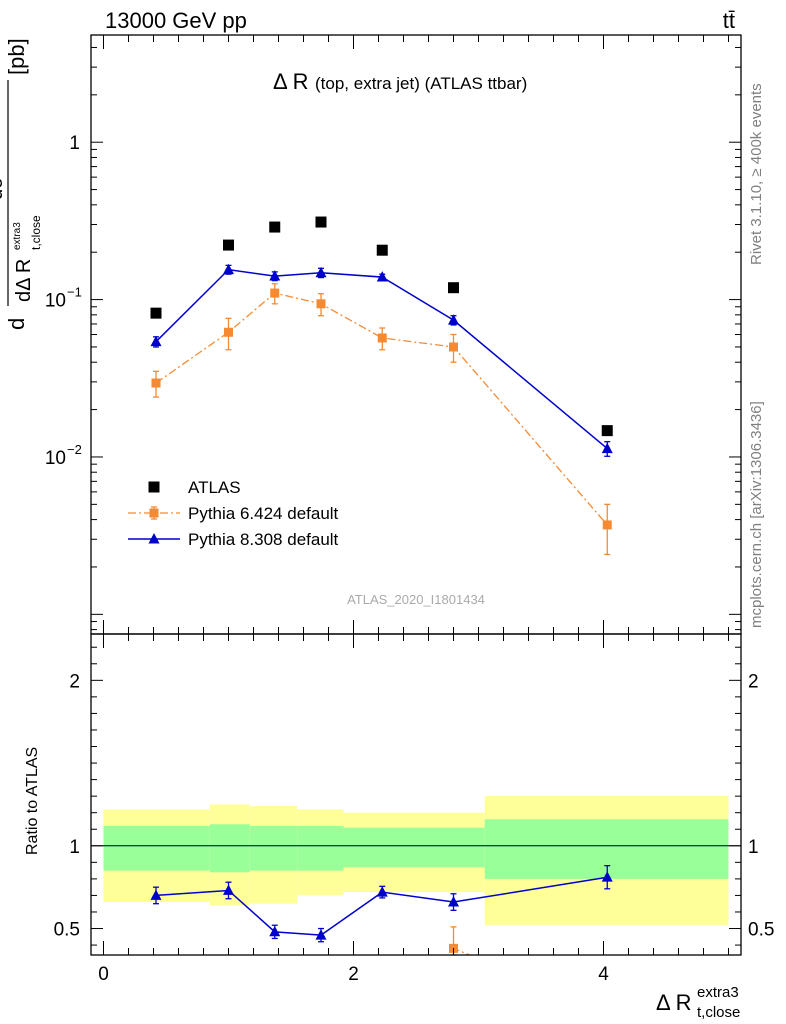  Describe the element at coordinates (263, 513) in the screenshot. I see `legend-label: Pythia 6.424 default` at that location.